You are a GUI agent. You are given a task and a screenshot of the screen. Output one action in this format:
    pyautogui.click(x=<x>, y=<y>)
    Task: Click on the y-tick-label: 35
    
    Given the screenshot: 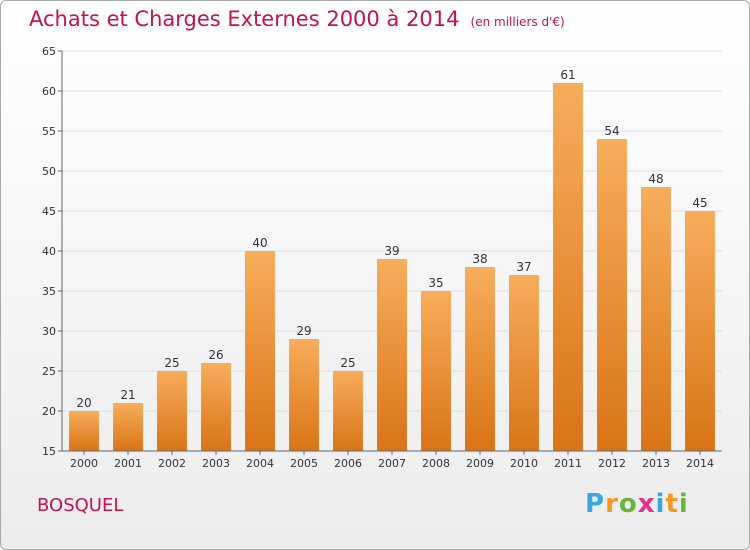 What is the action you would take?
    pyautogui.click(x=49, y=291)
    